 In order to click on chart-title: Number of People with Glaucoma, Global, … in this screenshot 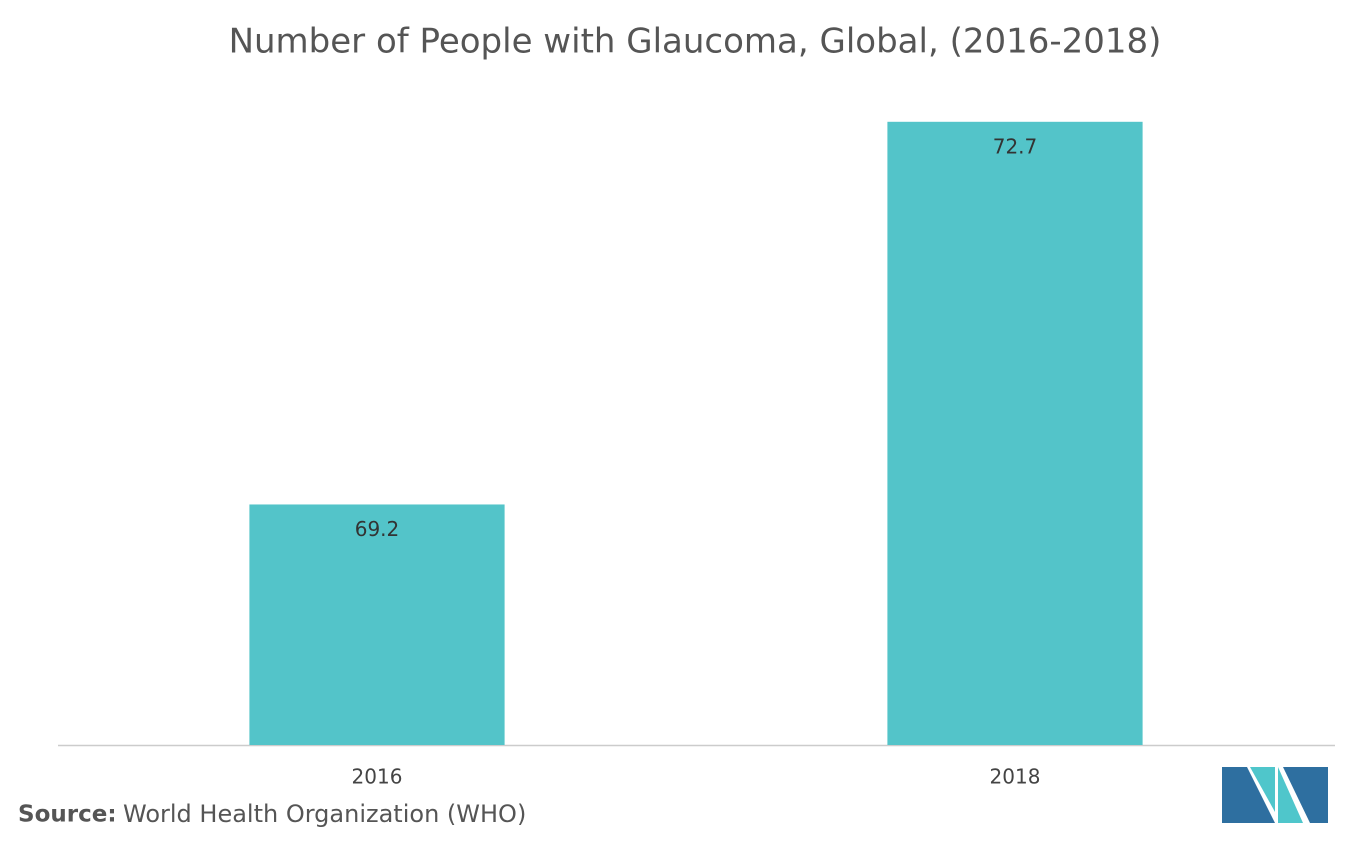, I will do `click(695, 42)`.